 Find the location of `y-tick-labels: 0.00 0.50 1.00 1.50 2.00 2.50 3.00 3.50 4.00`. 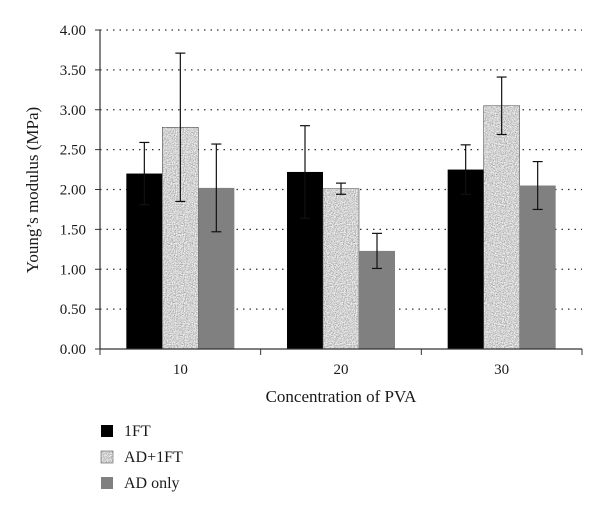

y-tick-labels: 0.00 0.50 1.00 1.50 2.00 2.50 3.00 3.50 4.00 is located at coordinates (73, 190).